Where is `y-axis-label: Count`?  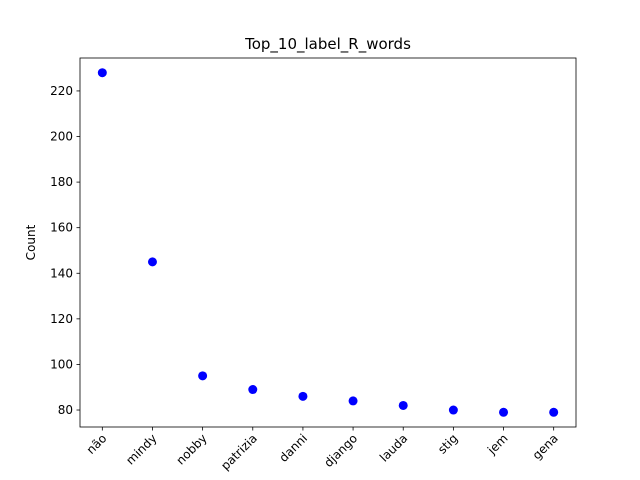 y-axis-label: Count is located at coordinates (31, 242).